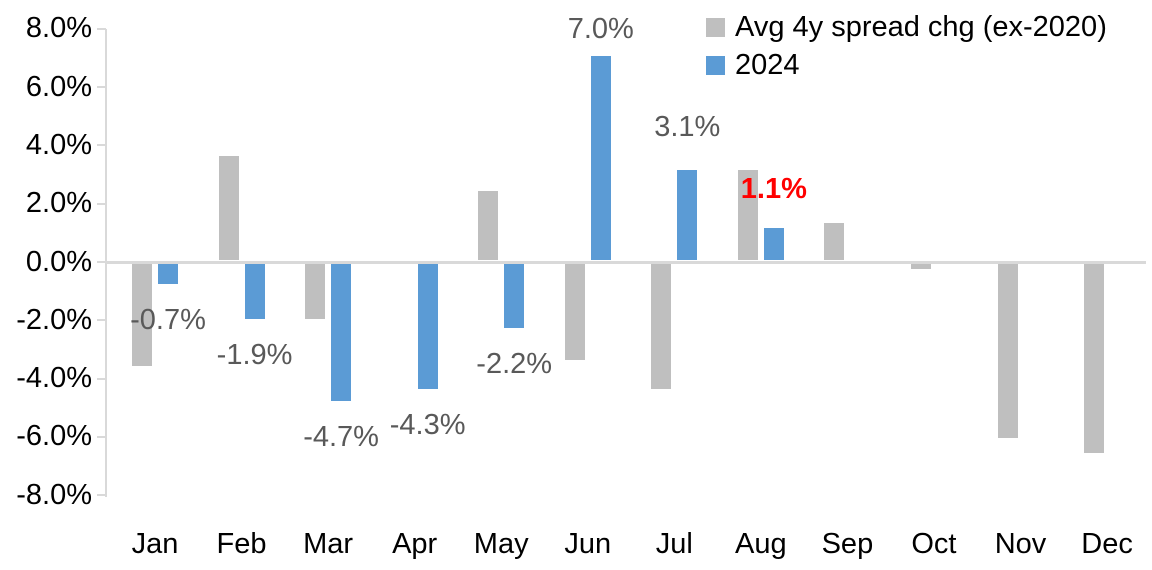 This screenshot has width=1152, height=570. Describe the element at coordinates (254, 354) in the screenshot. I see `data-label-feb: -1.9%` at that location.